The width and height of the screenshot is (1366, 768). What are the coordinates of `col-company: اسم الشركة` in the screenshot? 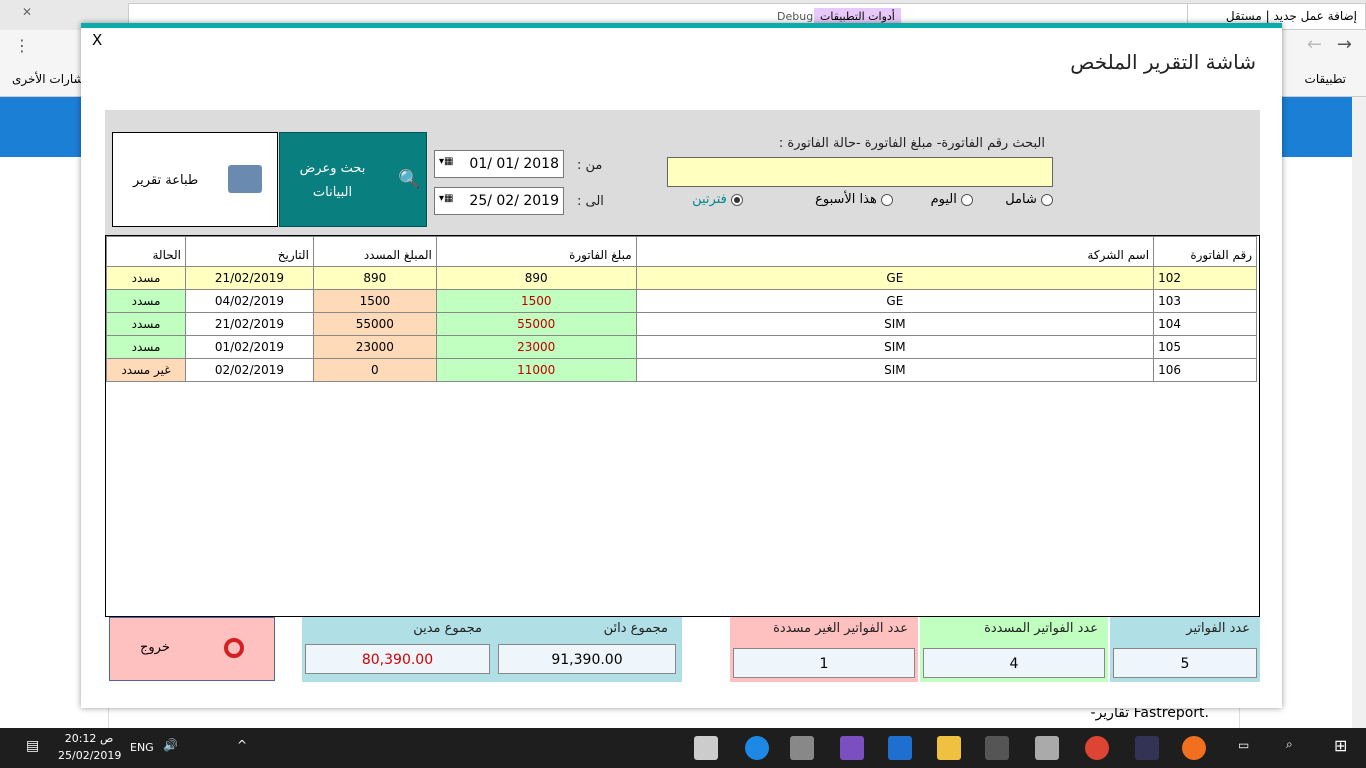 It's located at (895, 251).